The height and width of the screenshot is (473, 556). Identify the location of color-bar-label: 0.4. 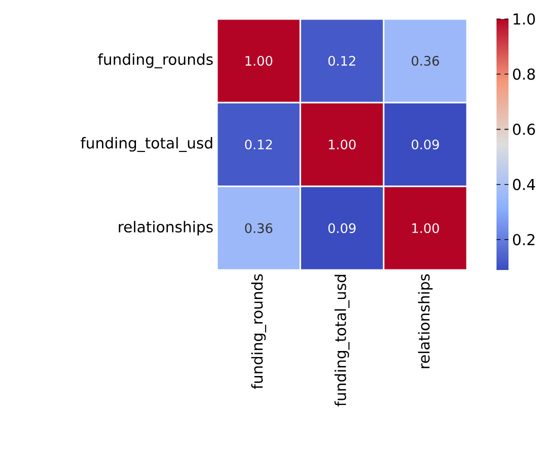
(524, 184).